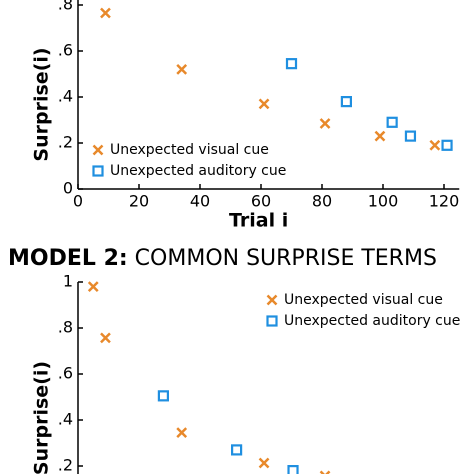 The width and height of the screenshot is (474, 474). Describe the element at coordinates (258, 221) in the screenshot. I see `x-axis-label: Trial i` at that location.